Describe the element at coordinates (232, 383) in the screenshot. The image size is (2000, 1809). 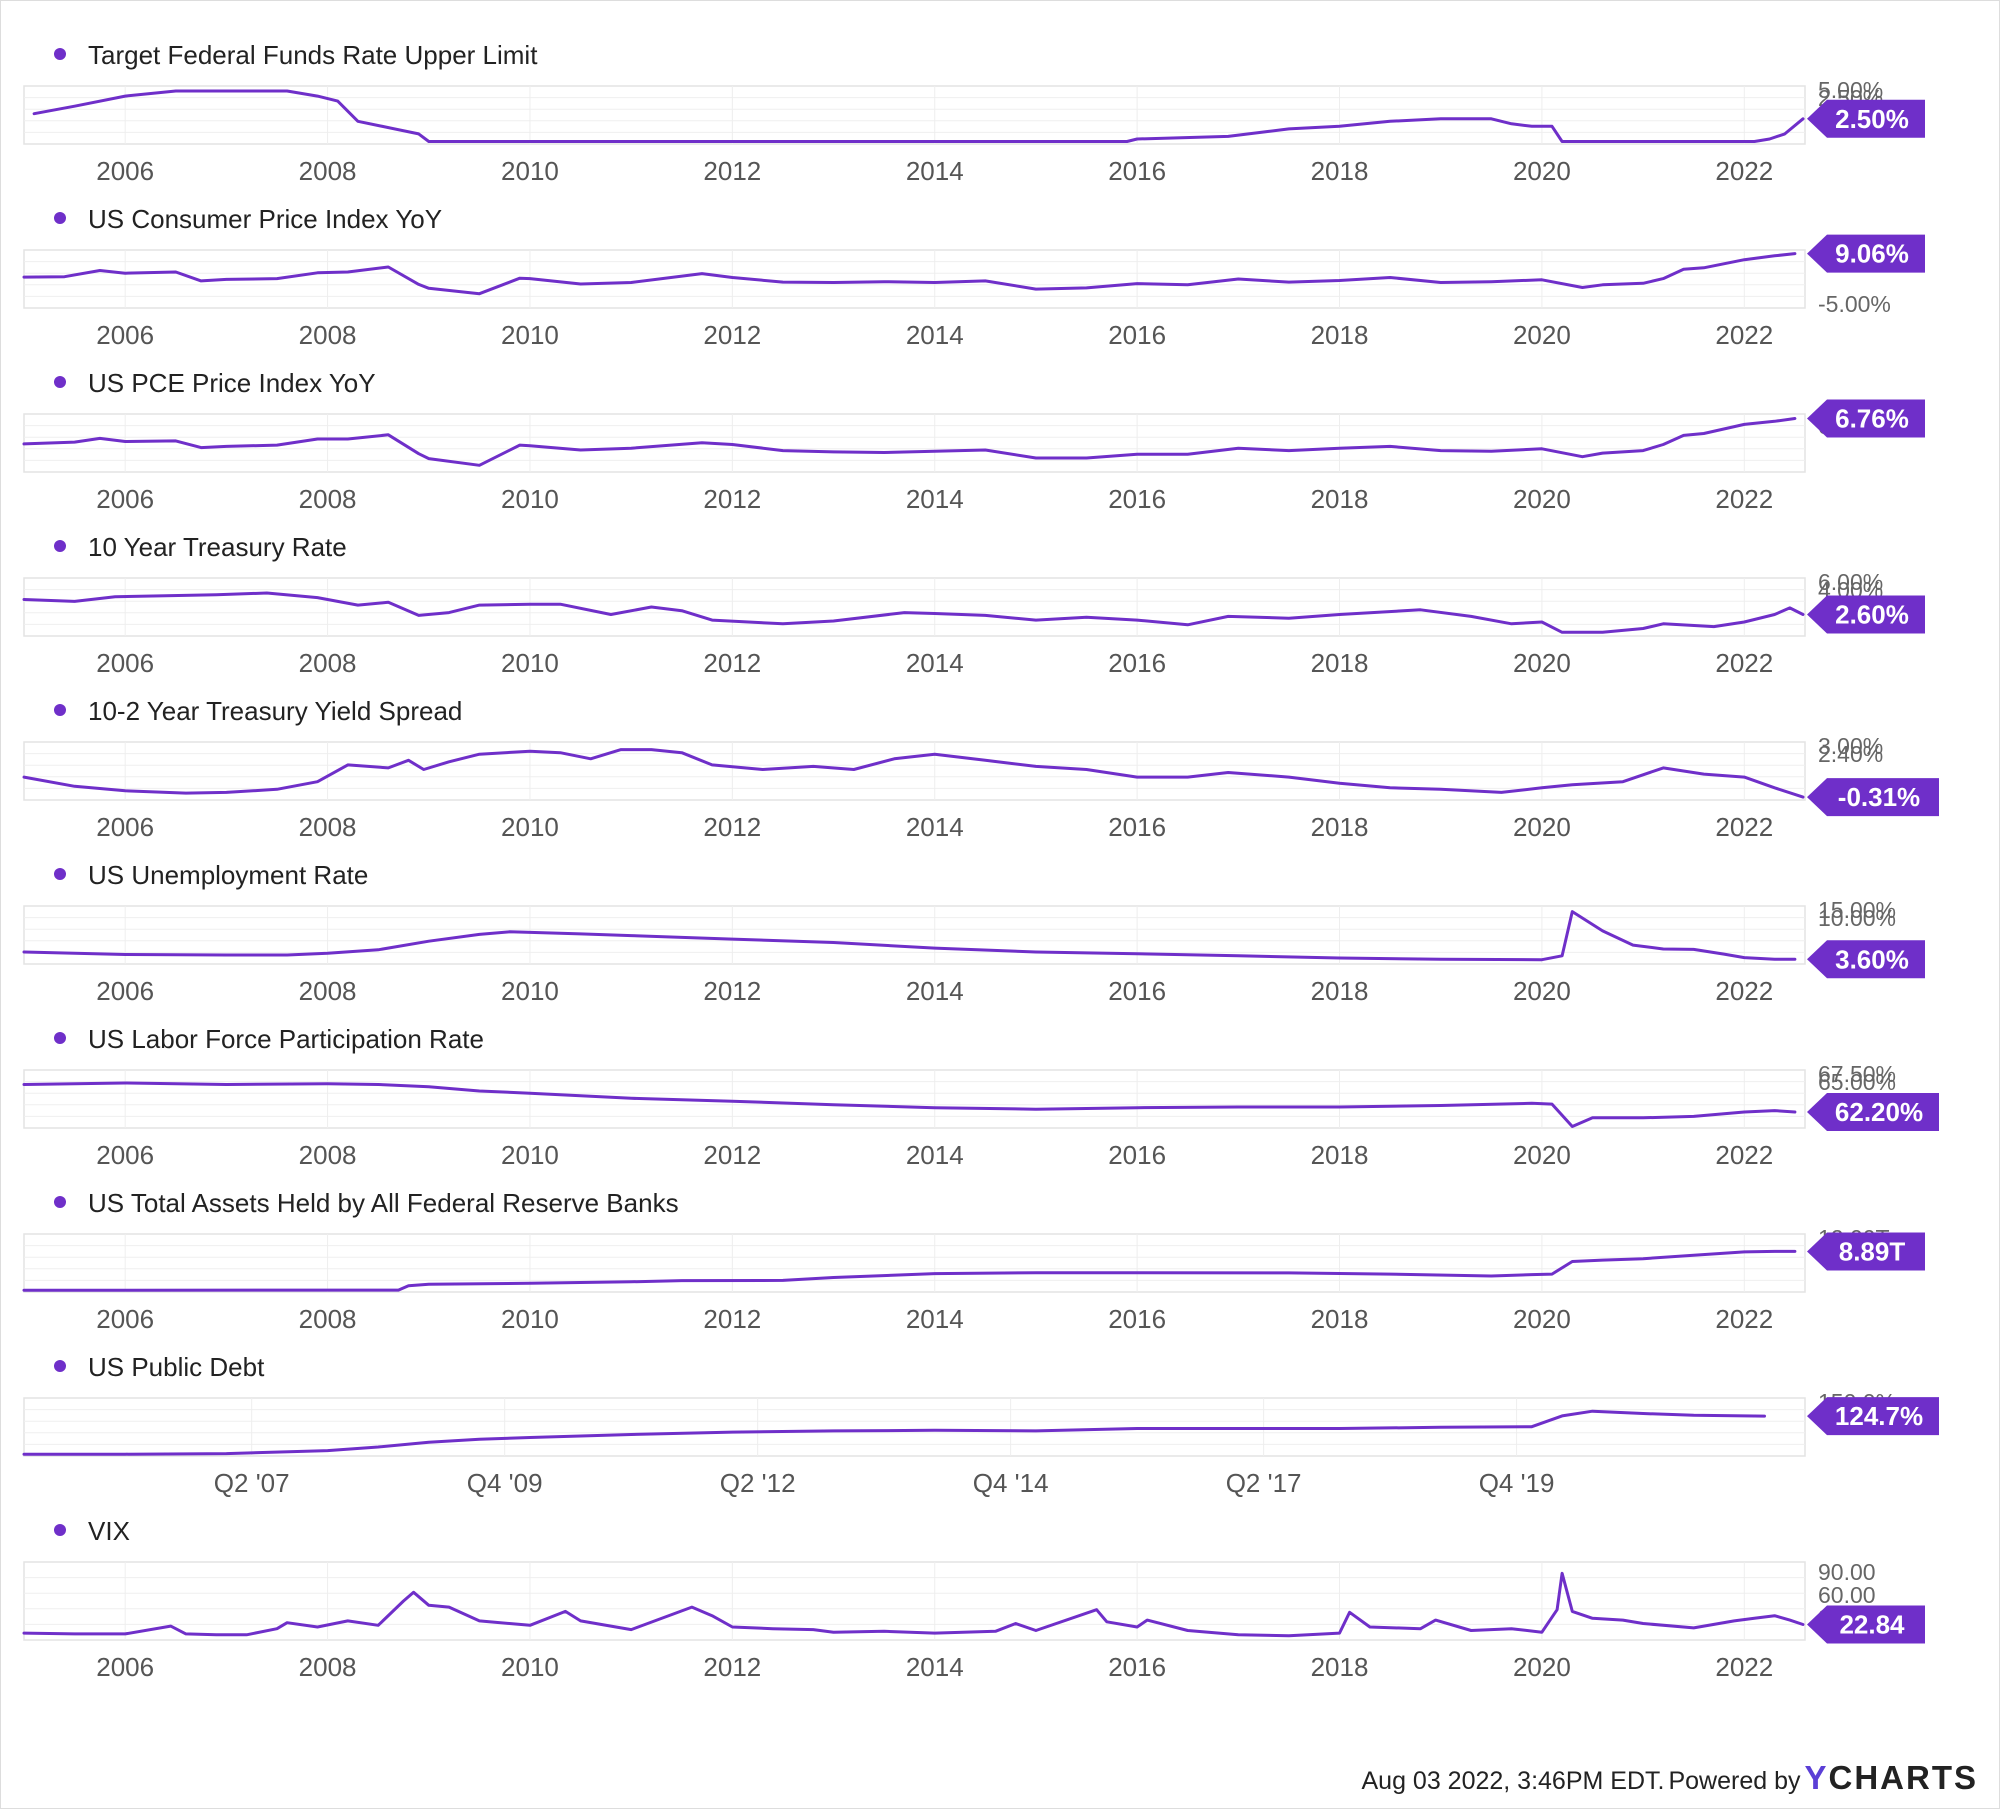
I see `chart-title: US PCE Price Index YoY` at that location.